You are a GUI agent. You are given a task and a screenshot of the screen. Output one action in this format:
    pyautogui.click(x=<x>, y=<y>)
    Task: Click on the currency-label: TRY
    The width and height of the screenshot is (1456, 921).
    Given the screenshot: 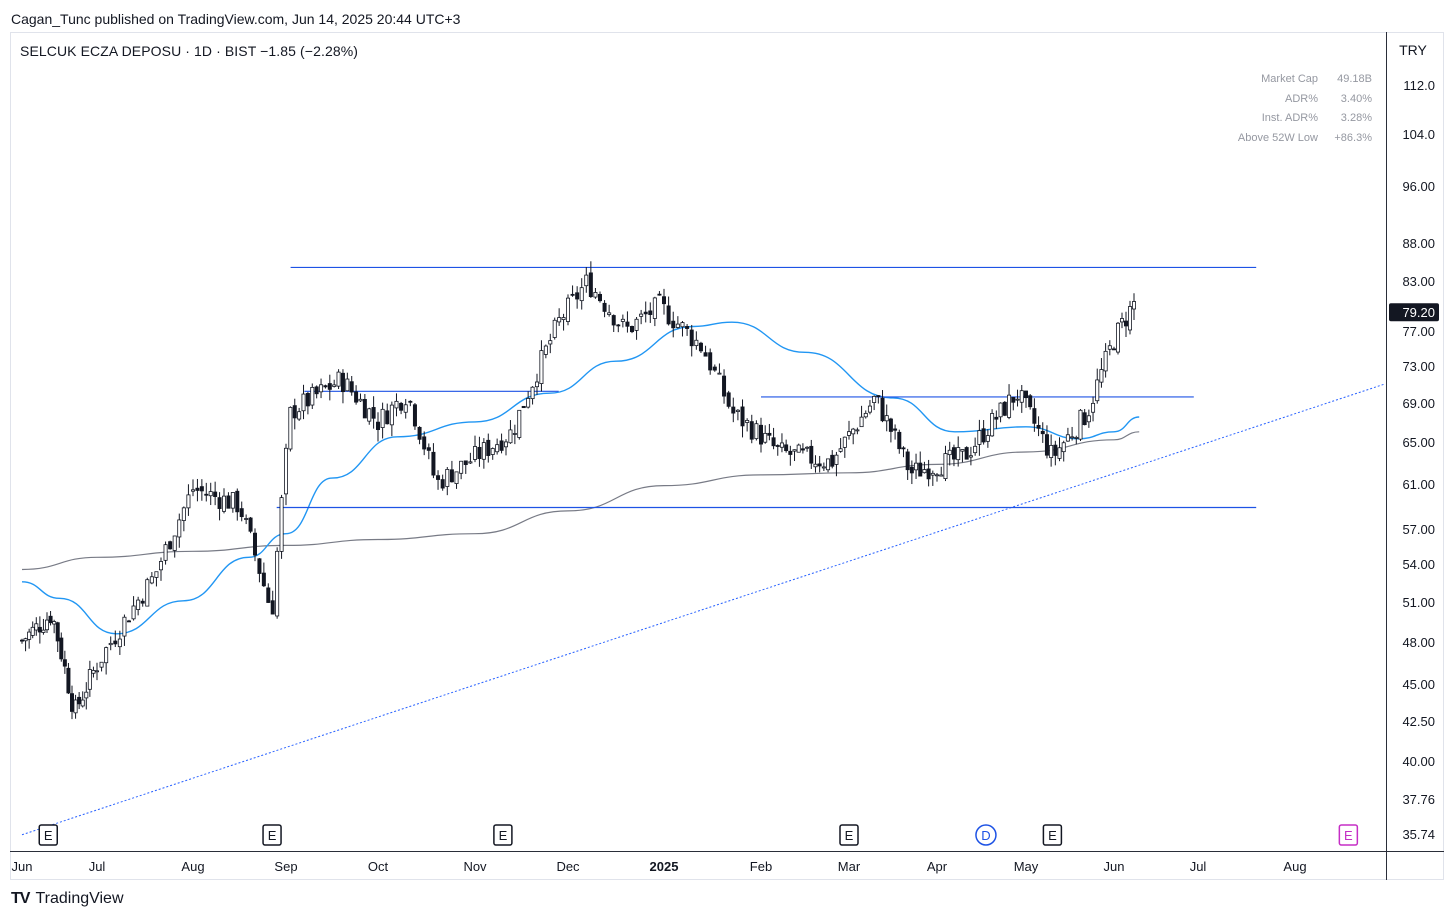 What is the action you would take?
    pyautogui.click(x=1413, y=50)
    